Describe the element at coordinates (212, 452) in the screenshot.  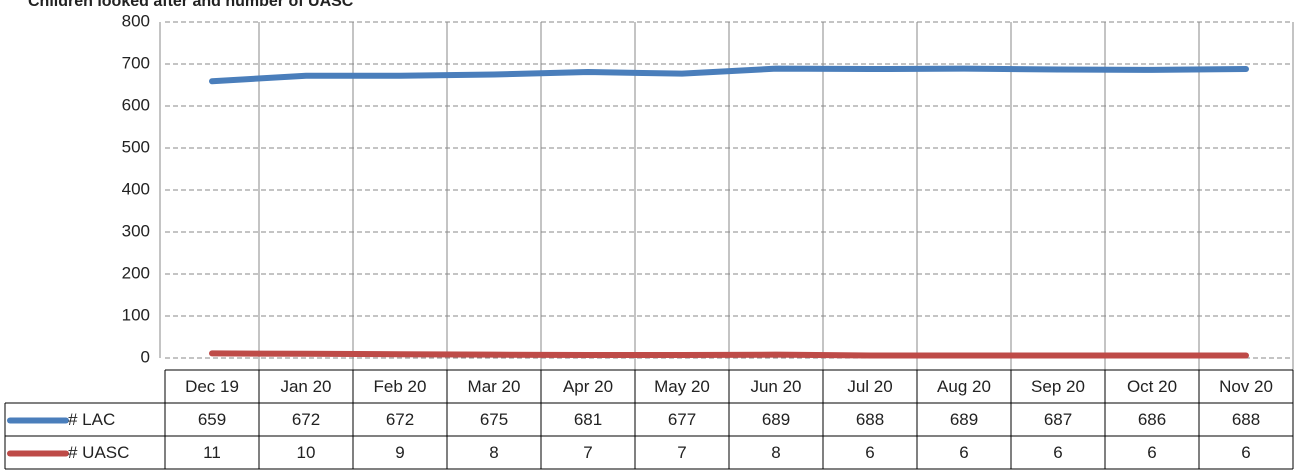
I see `table-value: 11` at that location.